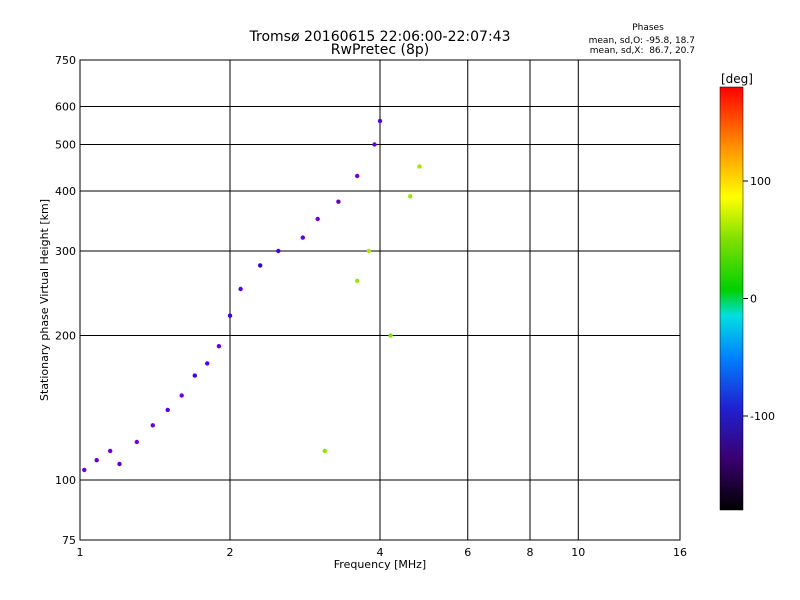  I want to click on chart-title: Tromsø 20160615 22:06:00-22:07:43, so click(380, 37).